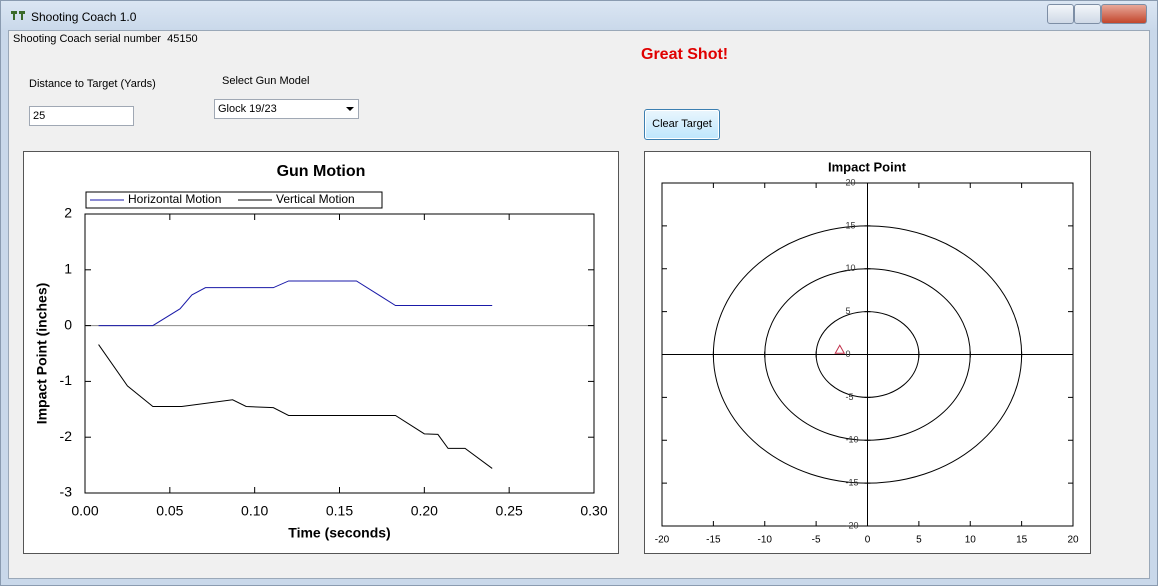  Describe the element at coordinates (66, 380) in the screenshot. I see `y-tick-label: -1` at that location.